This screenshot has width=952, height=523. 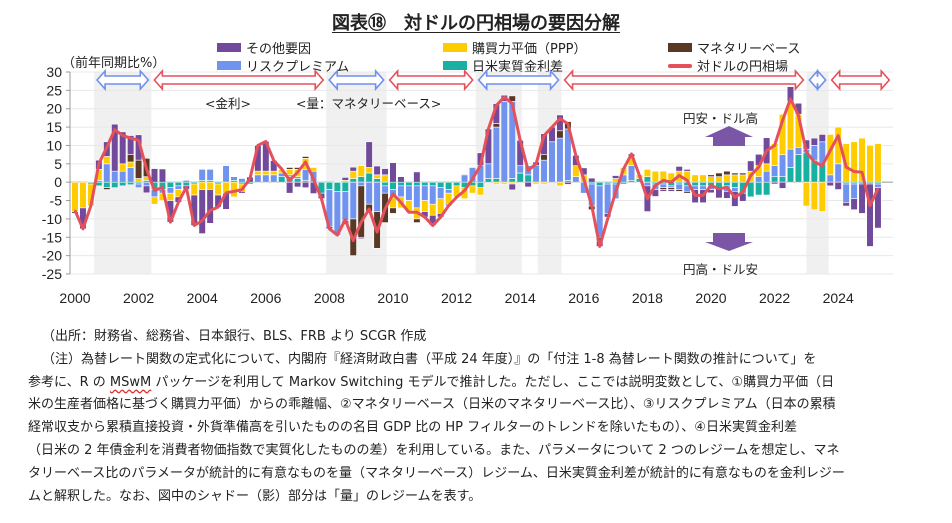 I want to click on x-tick-label: 2008, so click(x=329, y=298).